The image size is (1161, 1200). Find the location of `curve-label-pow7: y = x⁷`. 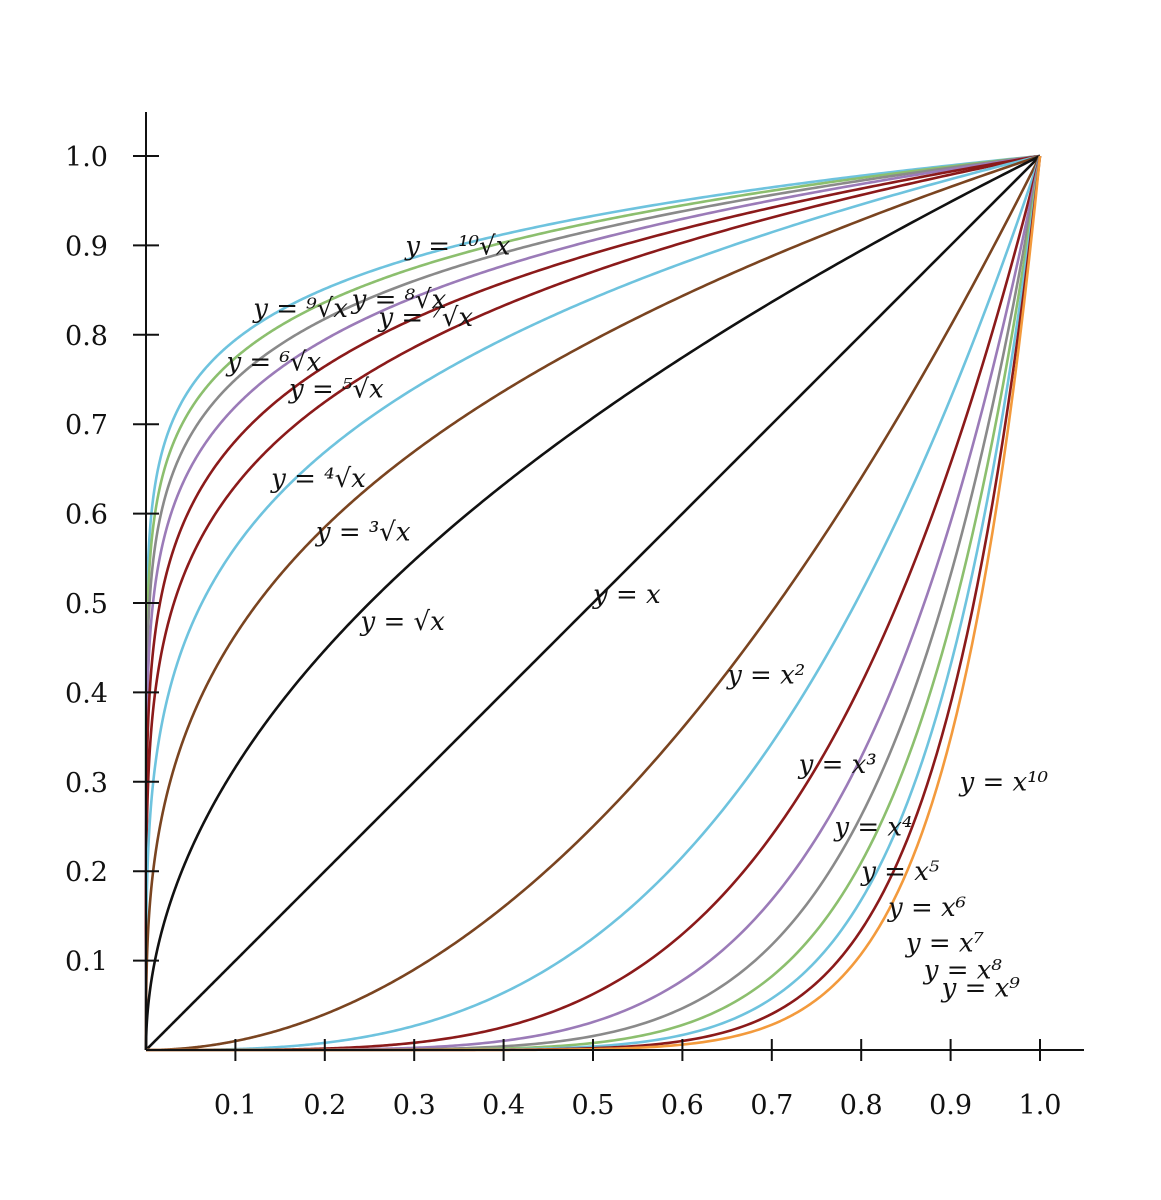

curve-label-pow7: y = x⁷ is located at coordinates (945, 944).